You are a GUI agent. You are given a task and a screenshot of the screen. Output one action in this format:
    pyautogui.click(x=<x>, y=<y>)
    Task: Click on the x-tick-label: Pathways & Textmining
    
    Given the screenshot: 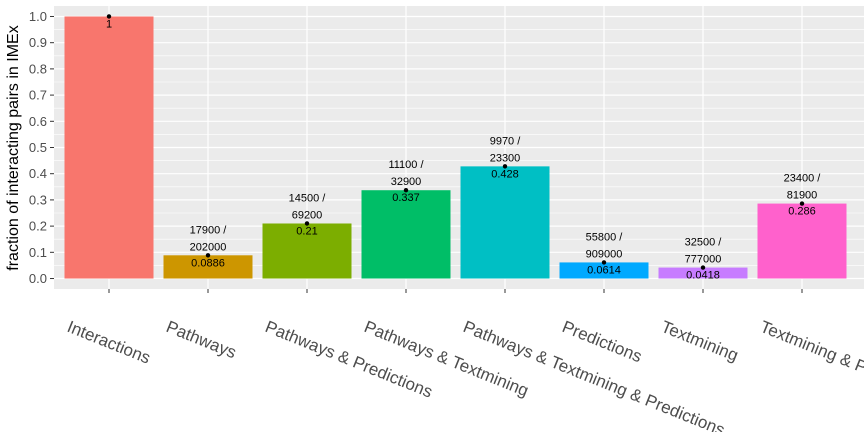 What is the action you would take?
    pyautogui.click(x=447, y=358)
    